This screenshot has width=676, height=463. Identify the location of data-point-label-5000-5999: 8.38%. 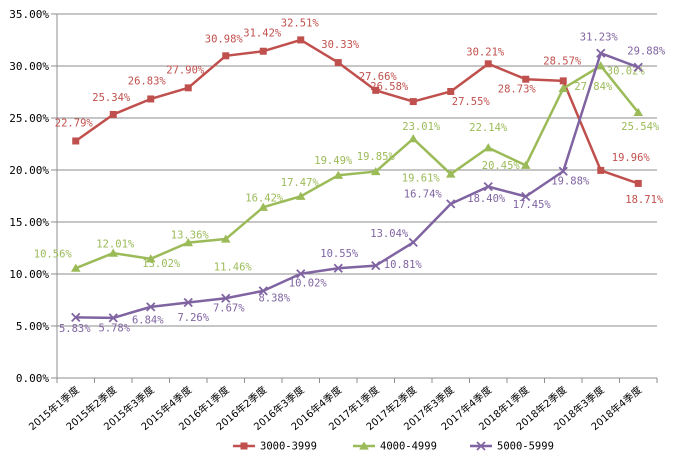
(274, 298).